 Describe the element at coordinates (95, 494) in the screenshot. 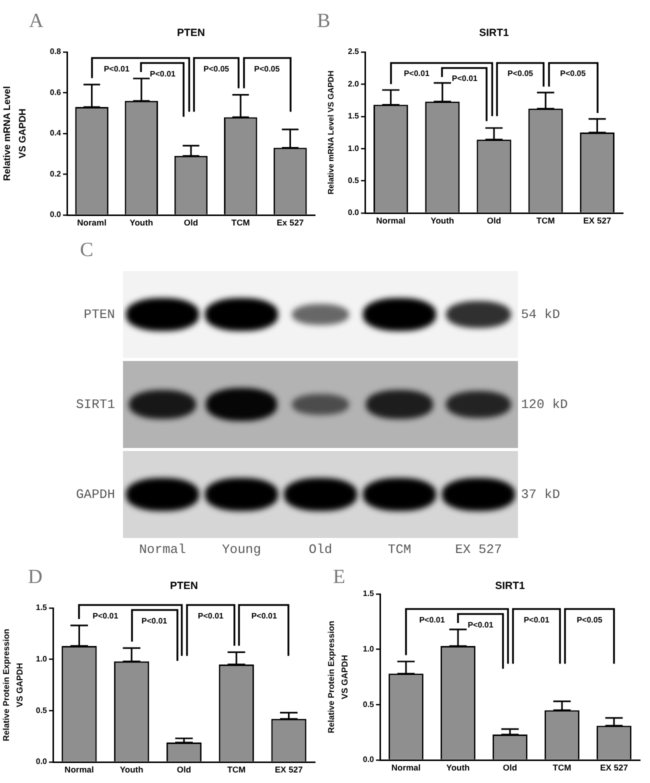

I see `category-label: GAPDH` at that location.